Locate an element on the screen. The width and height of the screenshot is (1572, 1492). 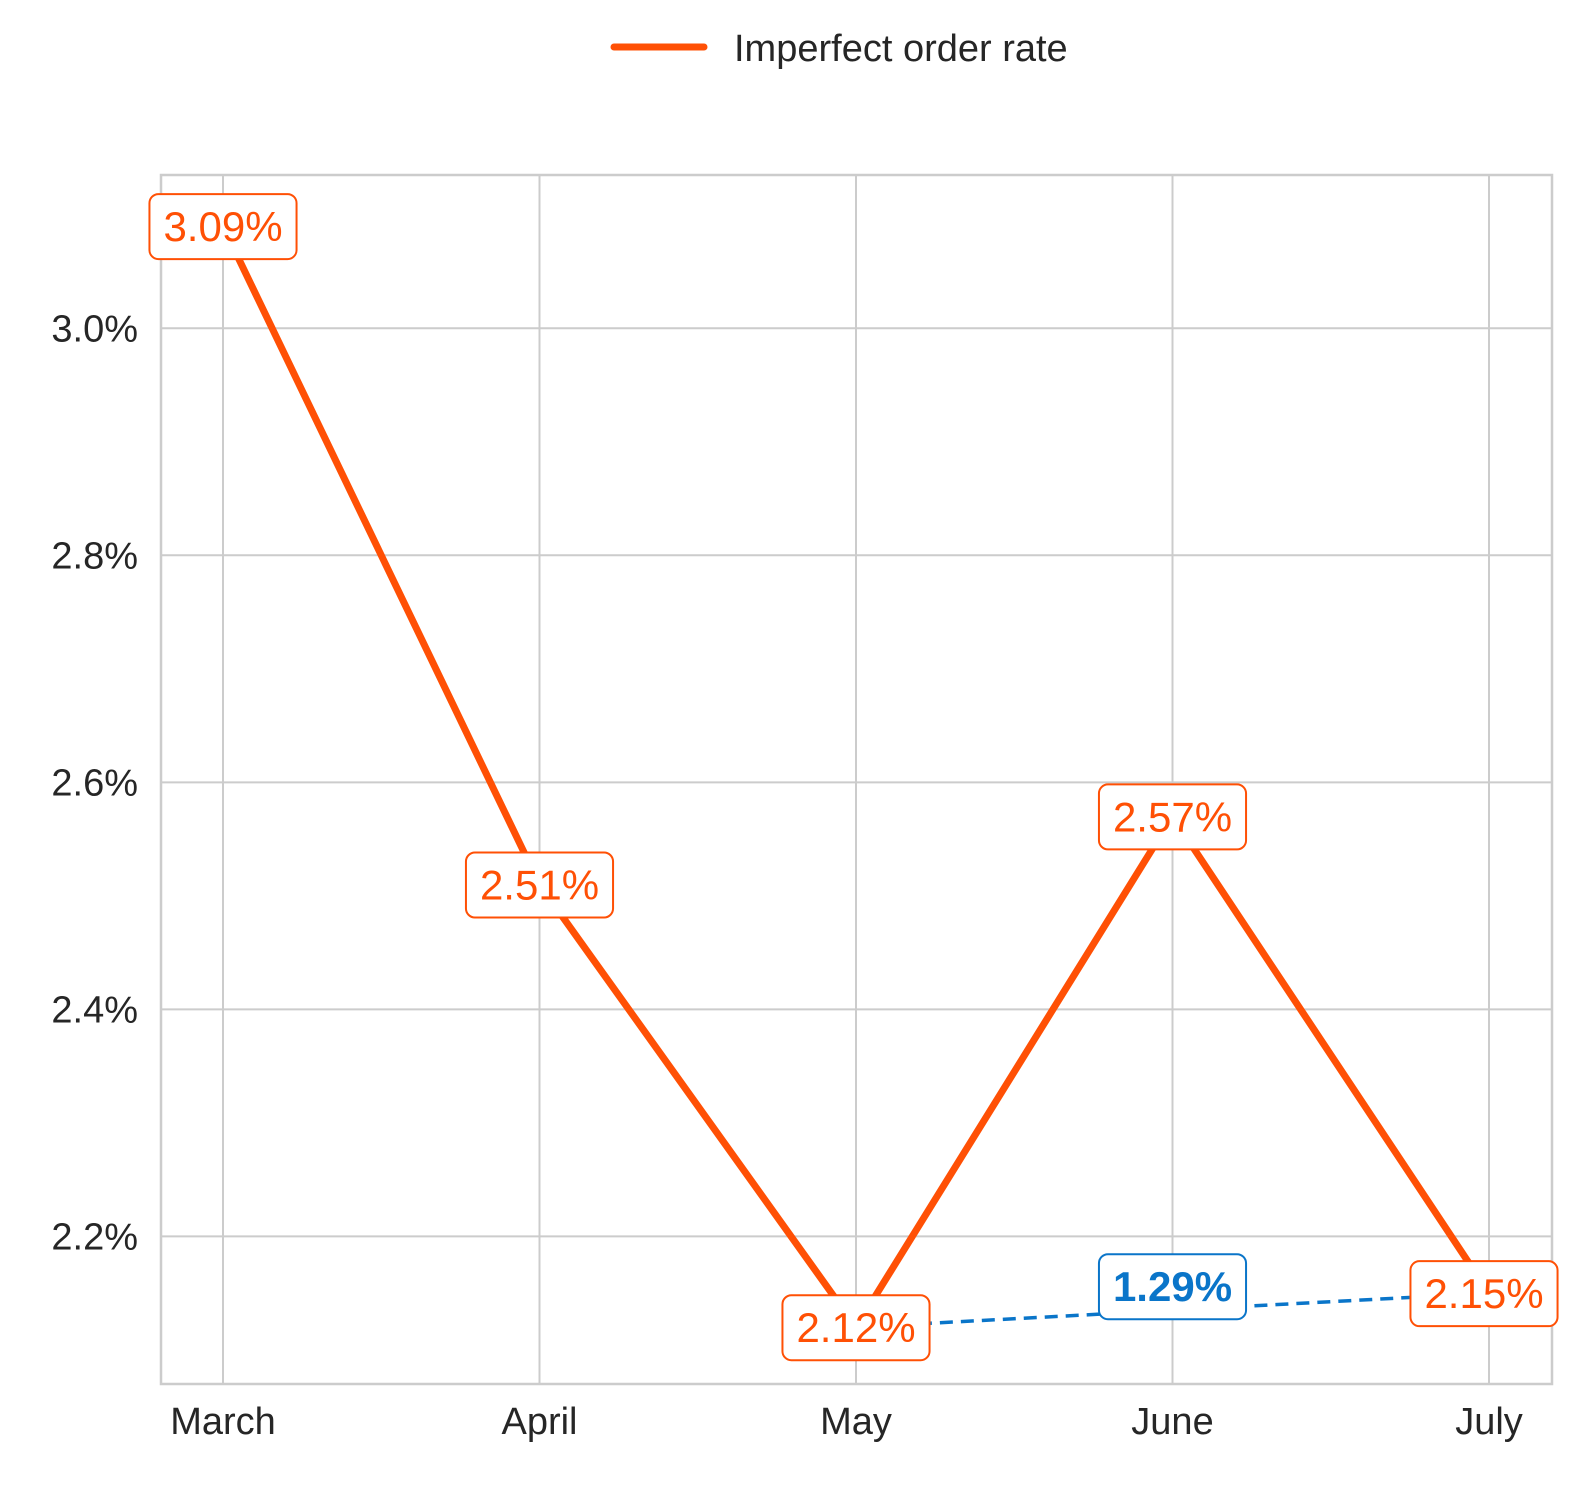
x-tick-label: April is located at coordinates (539, 1422).